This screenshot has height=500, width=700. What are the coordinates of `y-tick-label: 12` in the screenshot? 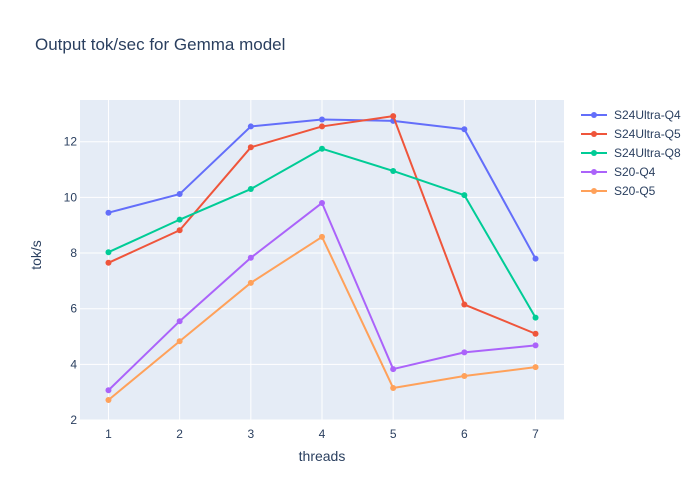 It's located at (71, 142).